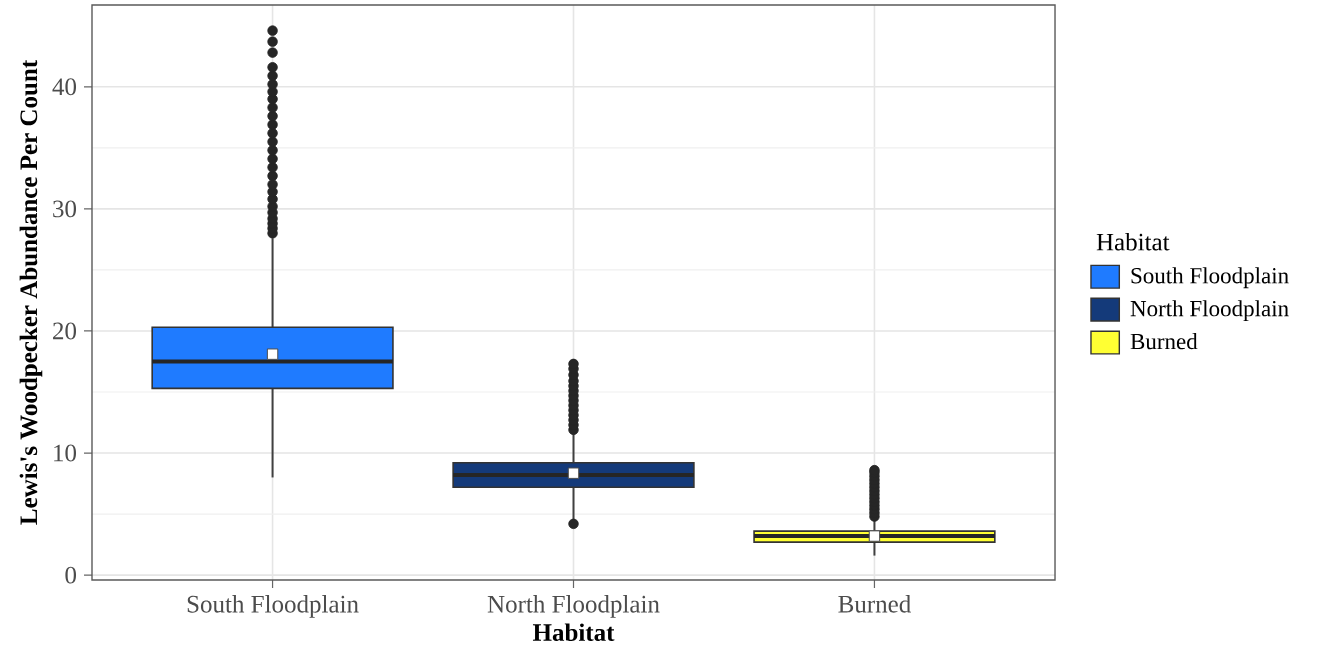 This screenshot has height=648, width=1326. What do you see at coordinates (1209, 311) in the screenshot?
I see `legend-label: North Floodplain` at bounding box center [1209, 311].